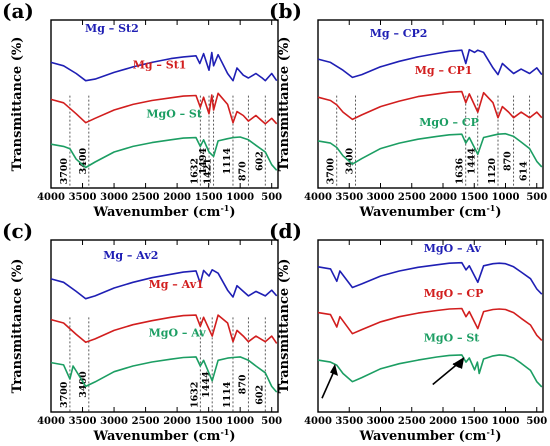  I want to click on panel-letter: (d), so click(285, 231).